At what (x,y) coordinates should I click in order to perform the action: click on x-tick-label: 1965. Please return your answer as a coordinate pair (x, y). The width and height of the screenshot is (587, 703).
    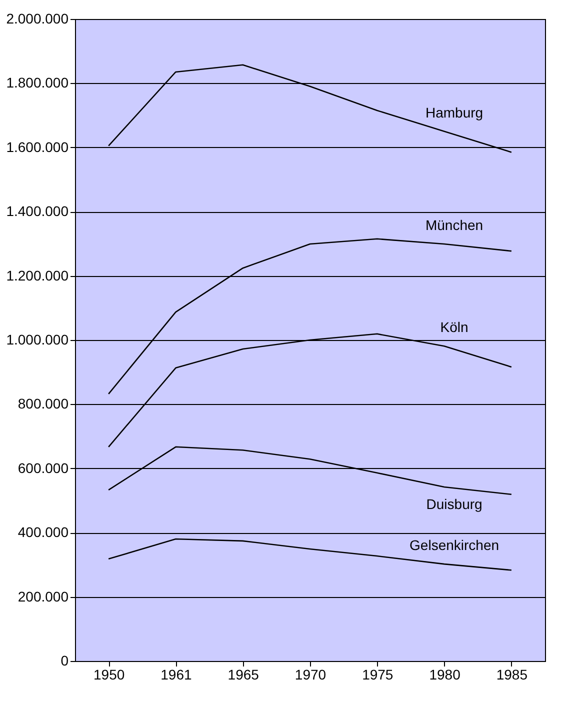
    Looking at the image, I should click on (244, 674).